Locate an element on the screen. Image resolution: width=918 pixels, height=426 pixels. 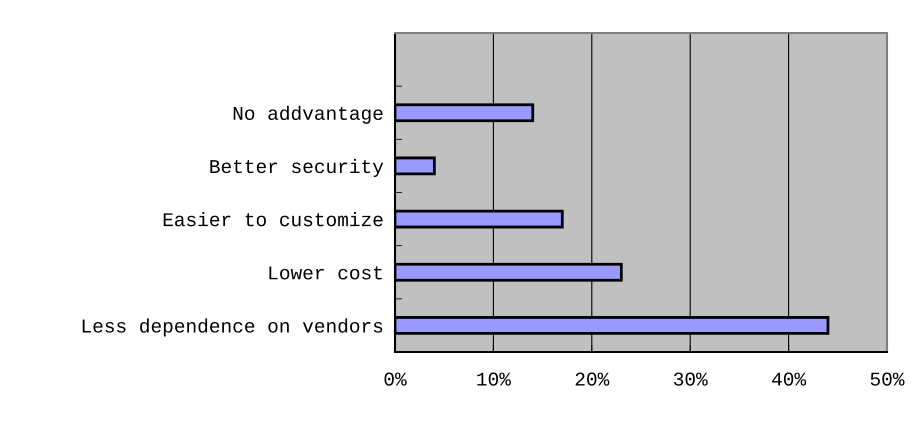
y-tick-label: Easier to customize is located at coordinates (273, 219).